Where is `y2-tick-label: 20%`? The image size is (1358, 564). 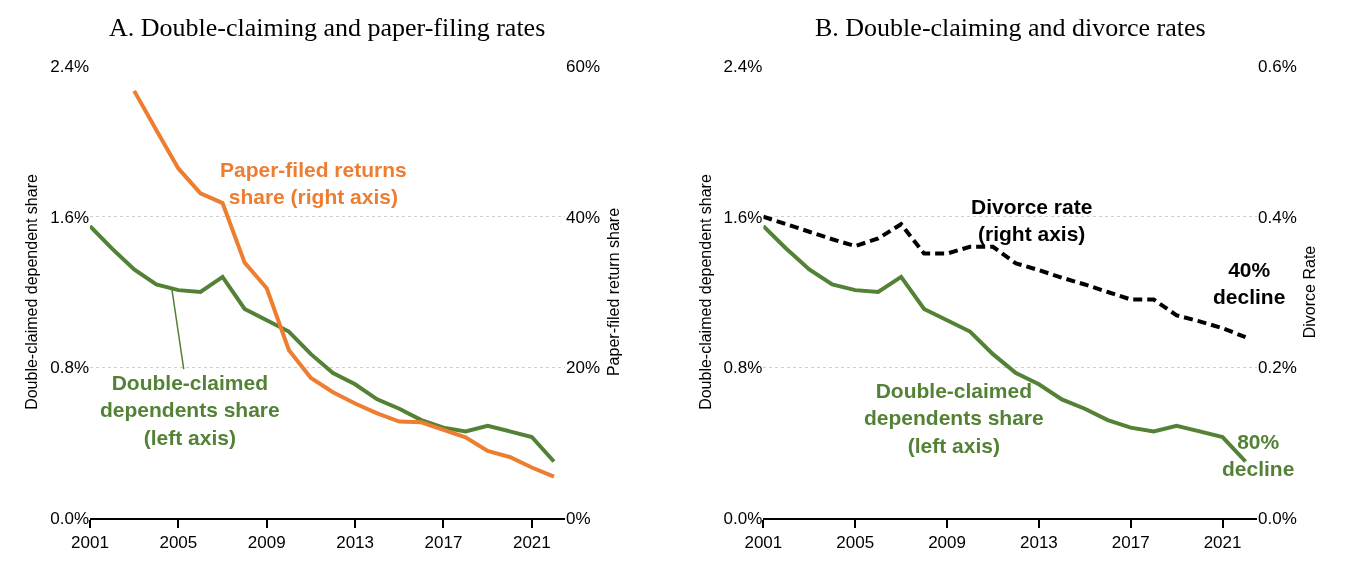 y2-tick-label: 20% is located at coordinates (582, 368).